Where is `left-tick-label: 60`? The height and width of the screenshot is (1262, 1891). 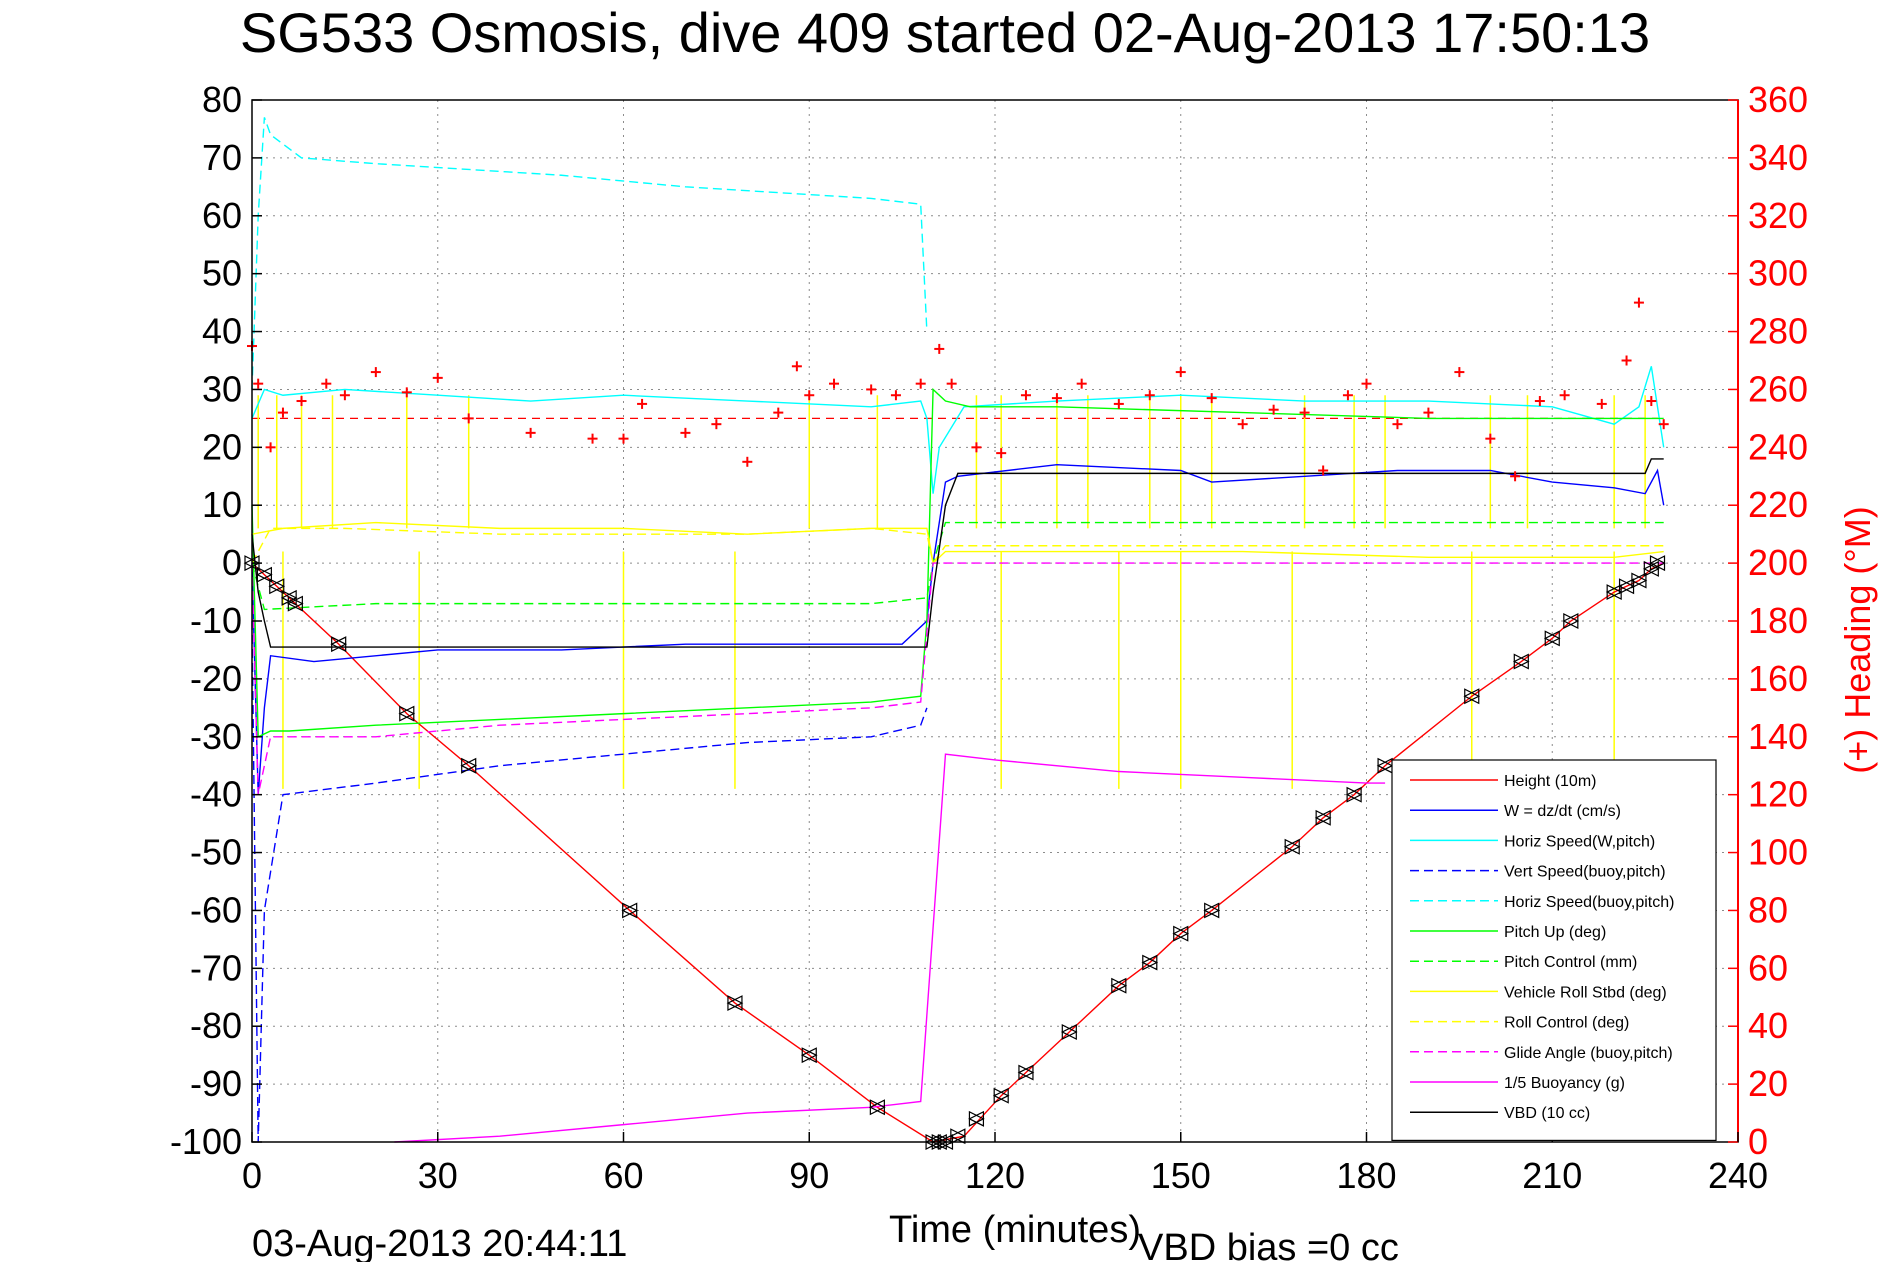
left-tick-label: 60 is located at coordinates (222, 215).